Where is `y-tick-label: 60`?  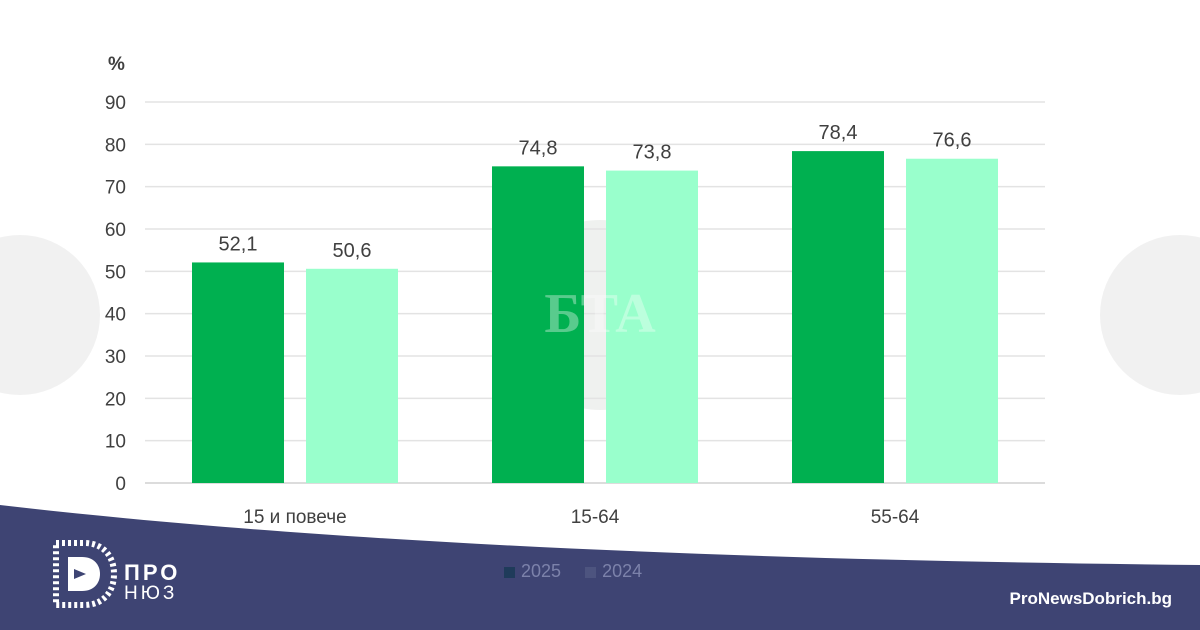 y-tick-label: 60 is located at coordinates (115, 230).